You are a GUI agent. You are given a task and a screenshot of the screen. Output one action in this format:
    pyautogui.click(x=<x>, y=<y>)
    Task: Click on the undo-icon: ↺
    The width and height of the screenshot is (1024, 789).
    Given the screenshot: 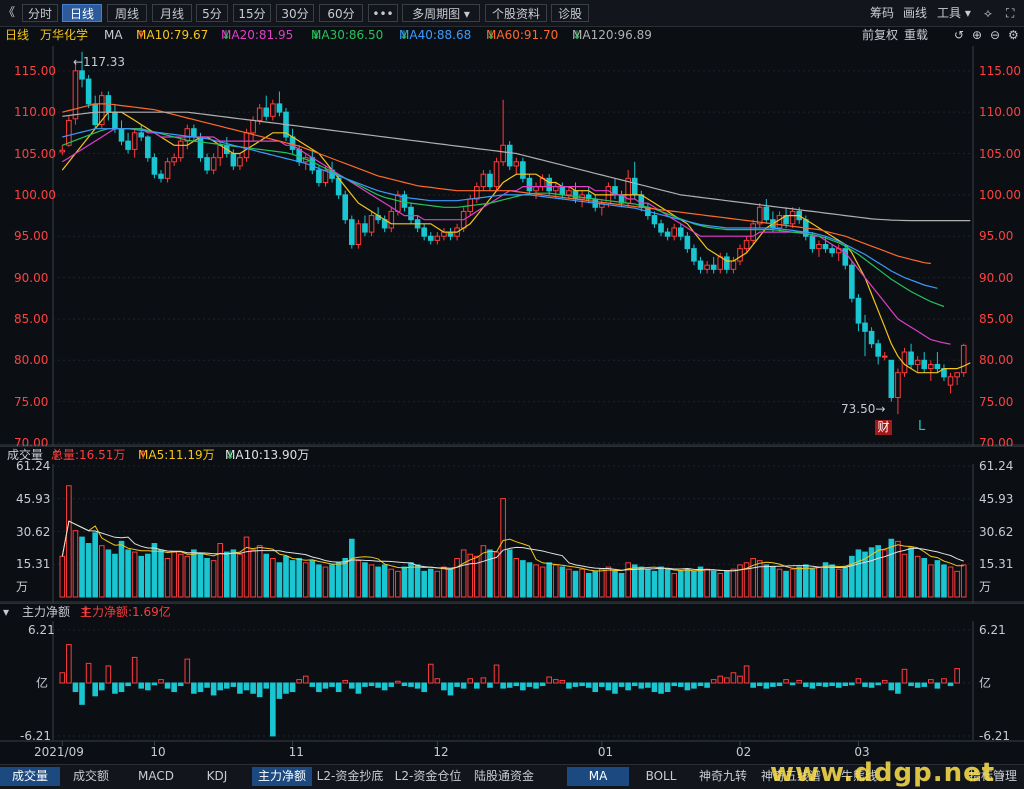 What is the action you would take?
    pyautogui.click(x=959, y=35)
    